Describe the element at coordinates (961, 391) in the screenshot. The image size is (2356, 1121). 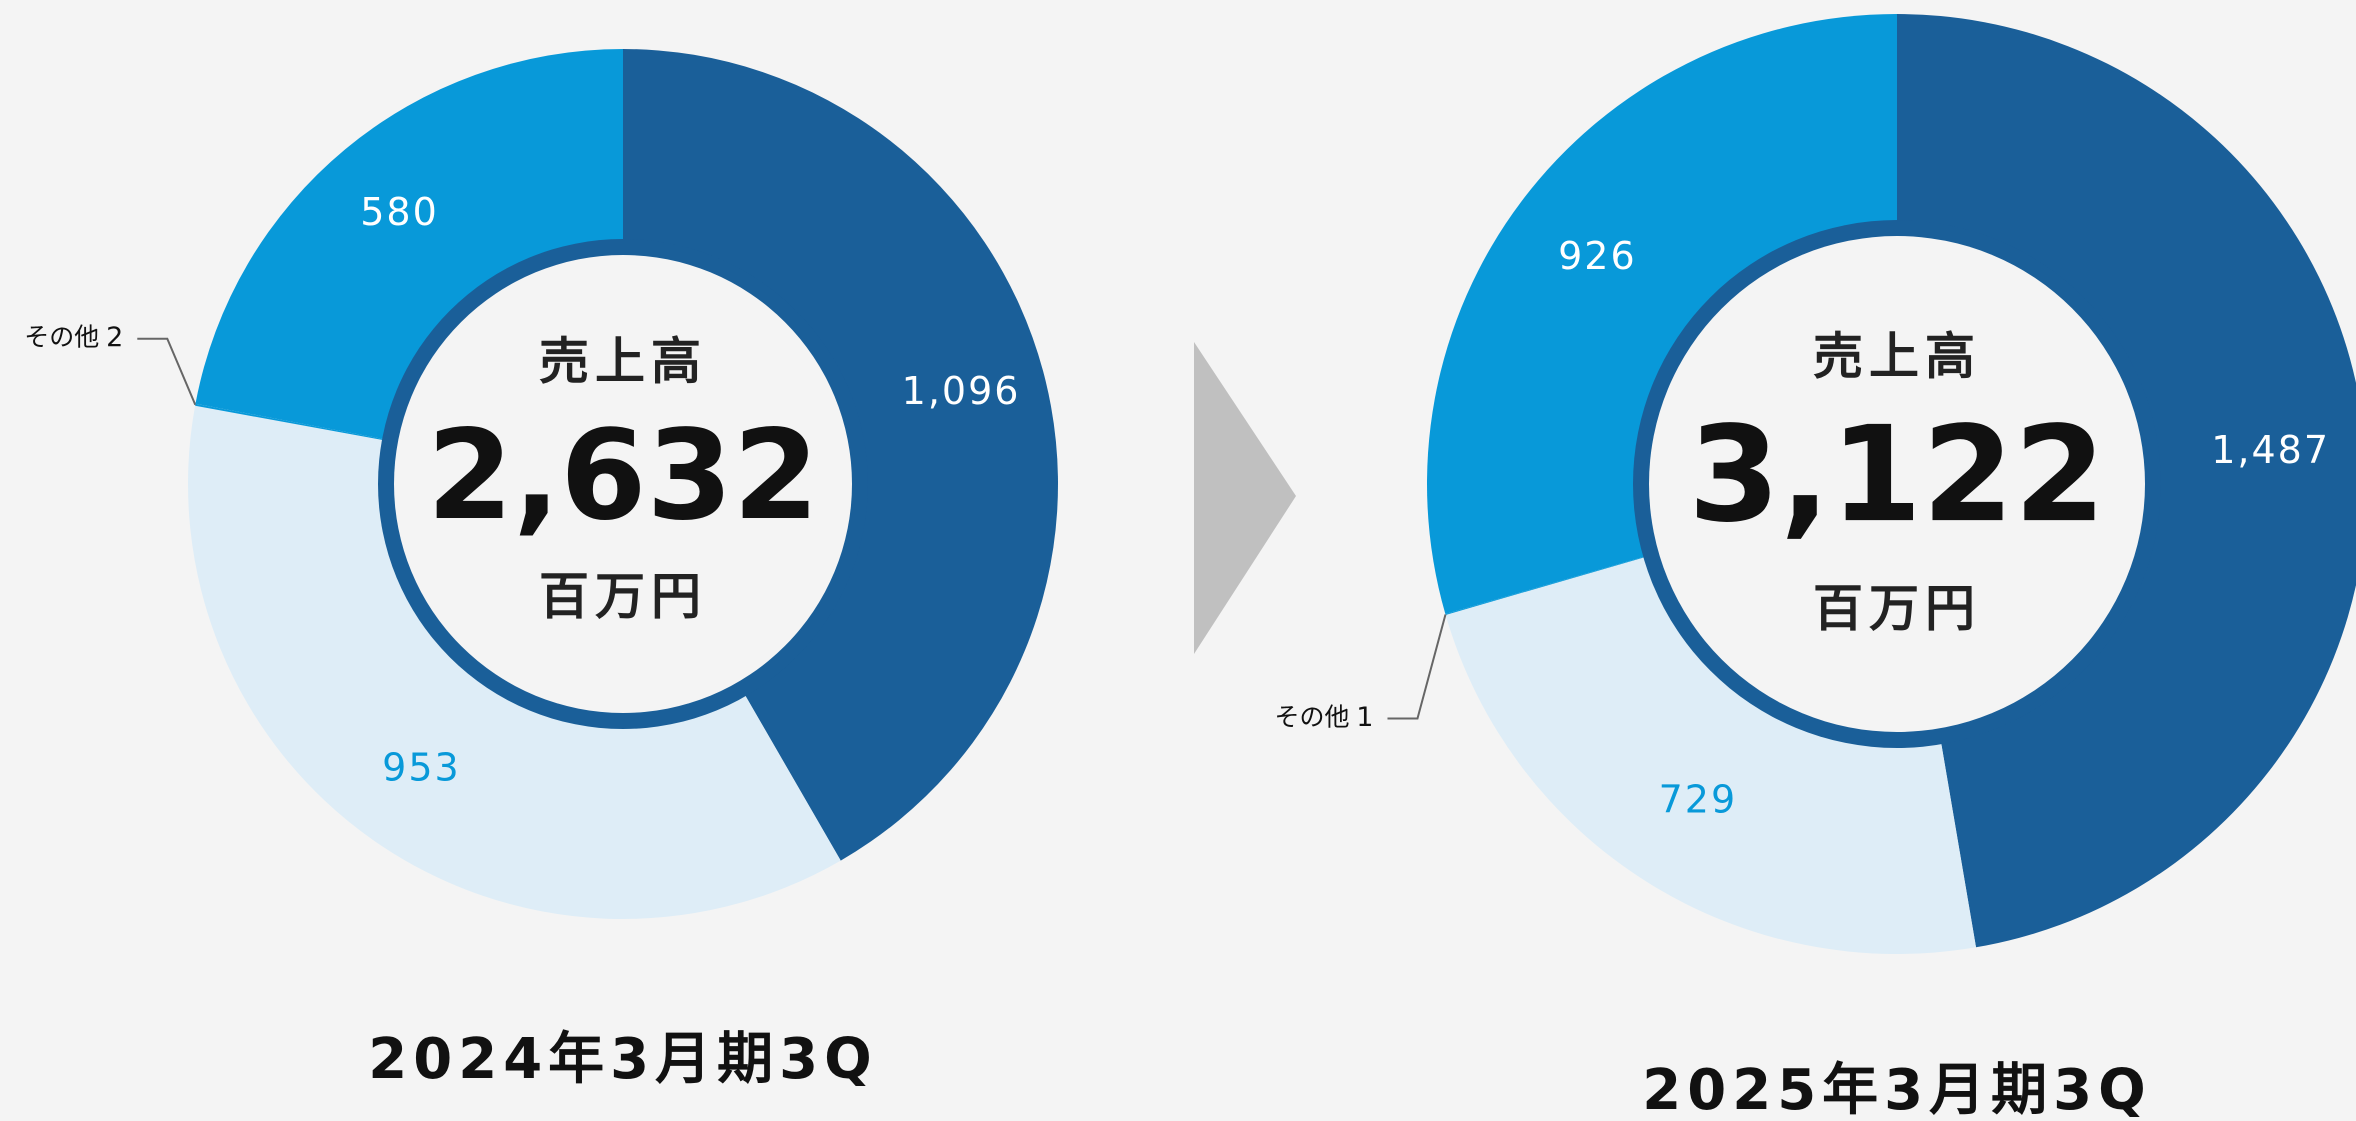
I see `value-label: 1,096` at that location.